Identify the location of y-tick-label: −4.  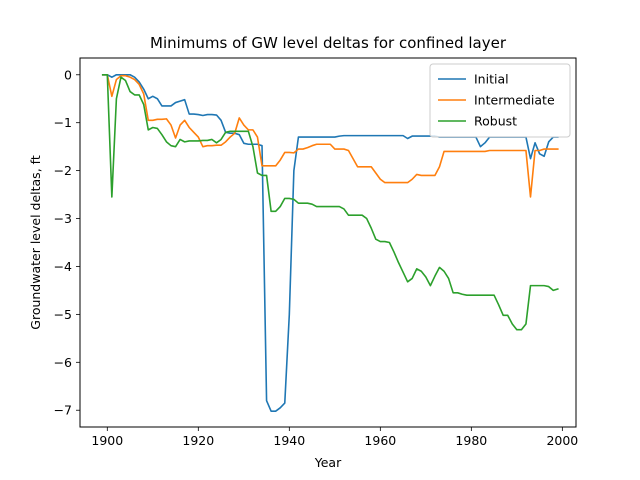
(63, 266).